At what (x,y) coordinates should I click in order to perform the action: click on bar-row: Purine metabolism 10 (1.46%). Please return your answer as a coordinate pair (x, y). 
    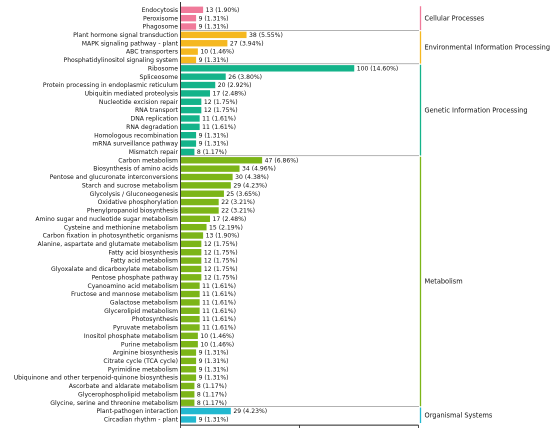
    Looking at the image, I should click on (177, 344).